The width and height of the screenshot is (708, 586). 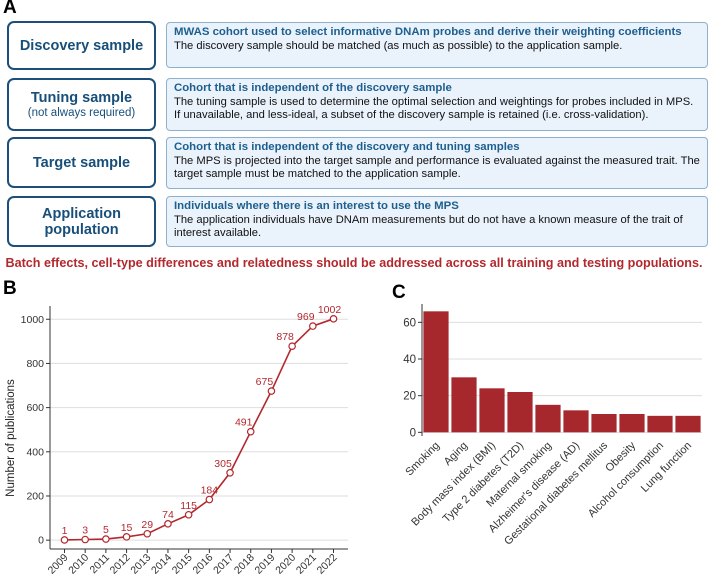 What do you see at coordinates (327, 564) in the screenshot?
I see `x-tick-label: 2022` at bounding box center [327, 564].